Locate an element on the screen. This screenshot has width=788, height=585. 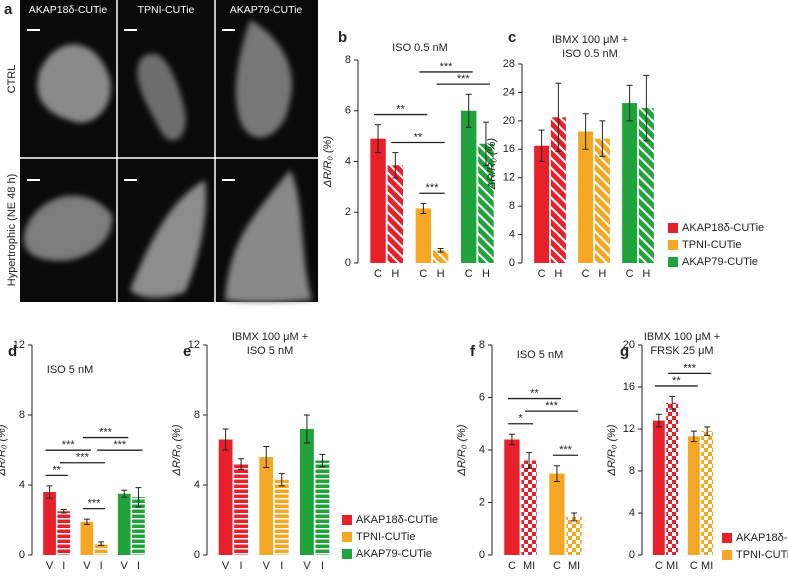
scale-bars is located at coordinates (131, 105).